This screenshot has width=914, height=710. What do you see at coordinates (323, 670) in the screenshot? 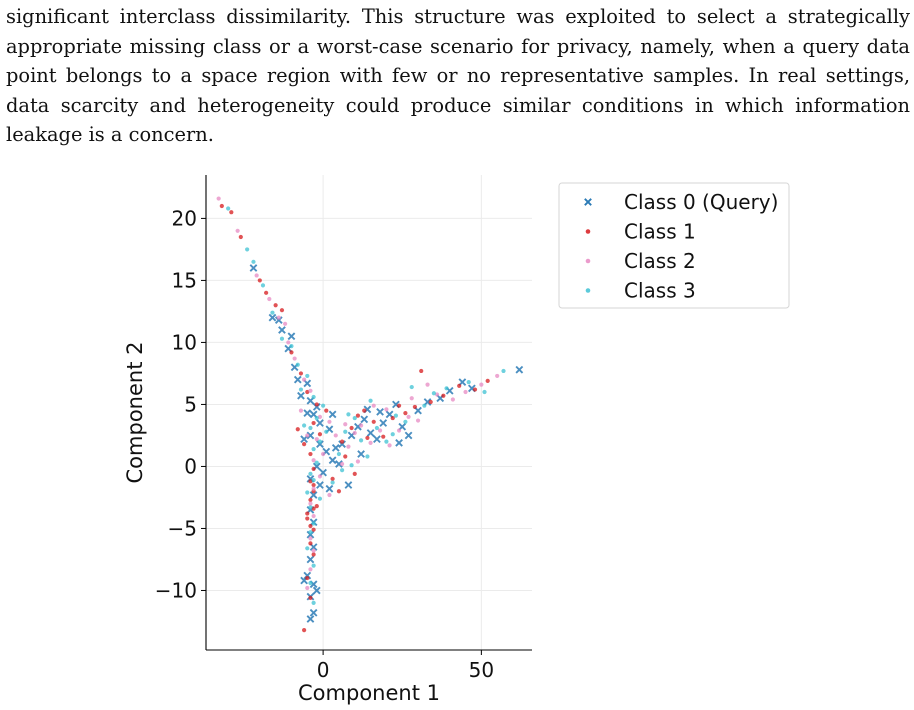
I see `x-tick-label: 0` at bounding box center [323, 670].